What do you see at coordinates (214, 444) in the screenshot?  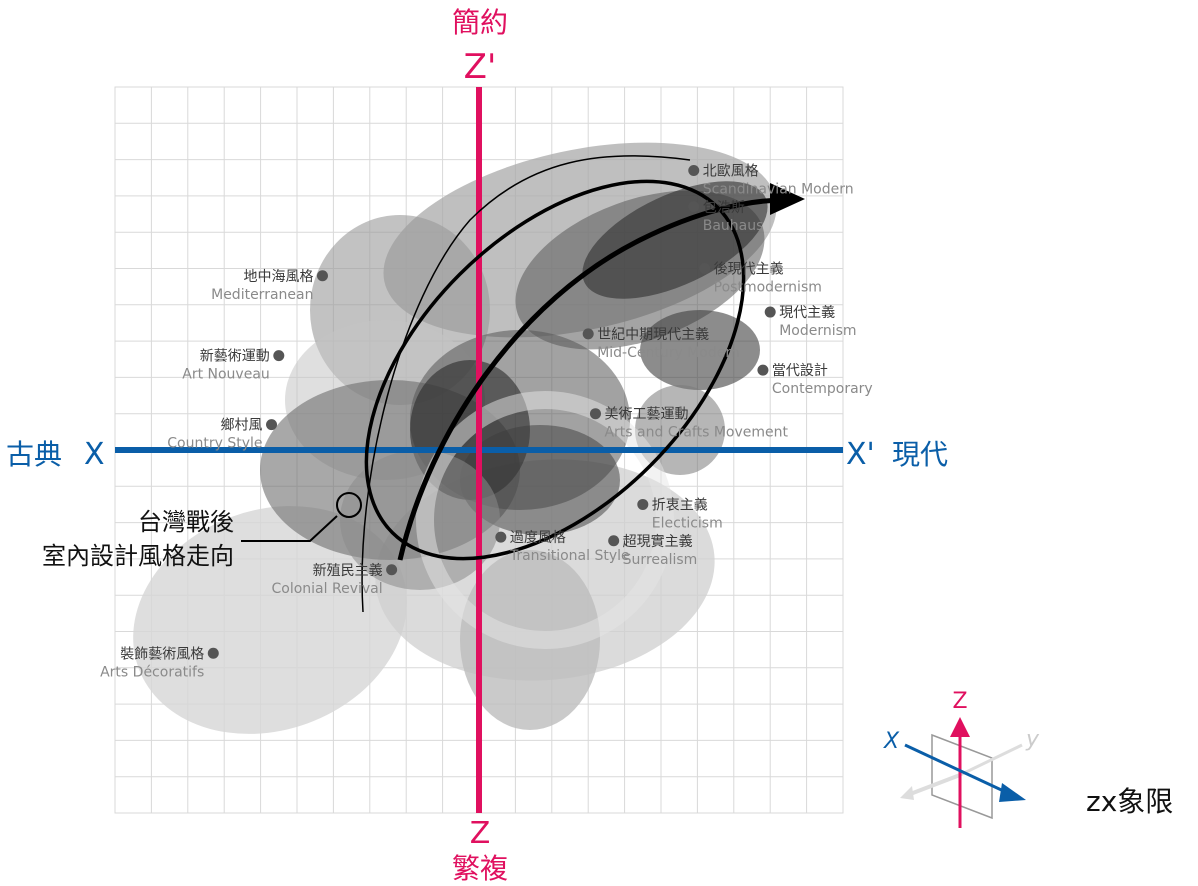 I see `style-point-label-en: Country Style` at bounding box center [214, 444].